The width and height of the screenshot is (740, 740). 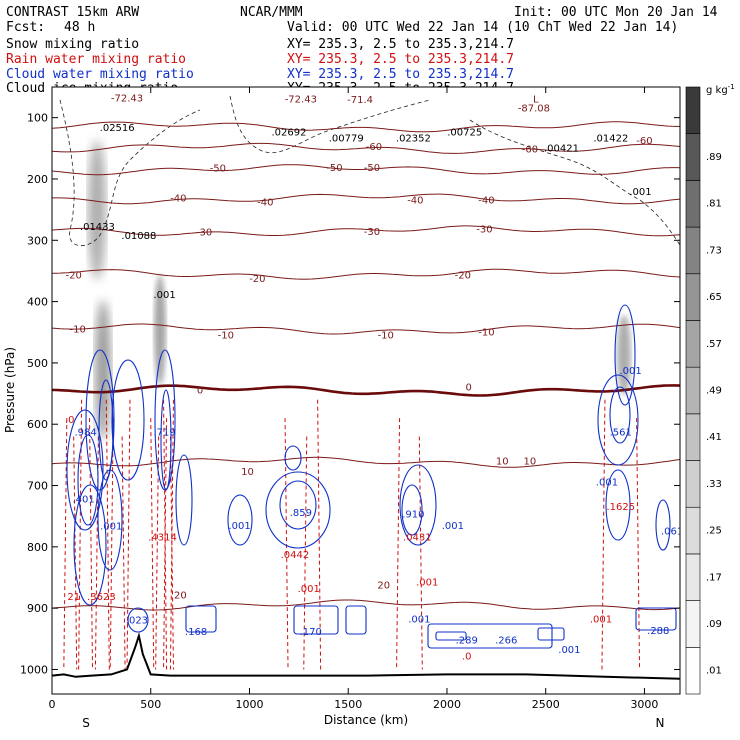 What do you see at coordinates (79, 27) in the screenshot?
I see `forecast-value: 48 h` at bounding box center [79, 27].